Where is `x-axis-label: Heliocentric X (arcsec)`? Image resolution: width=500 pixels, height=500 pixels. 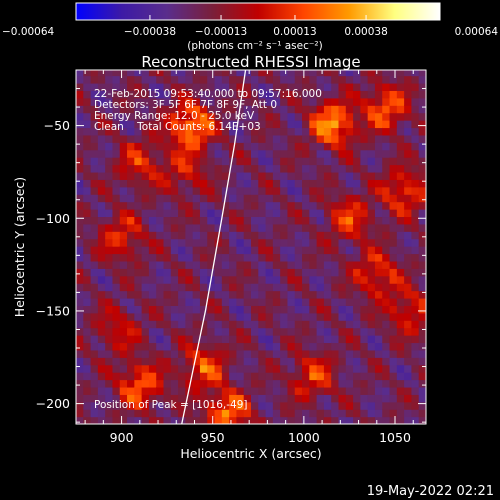 x-axis-label: Heliocentric X (arcsec) is located at coordinates (250, 453).